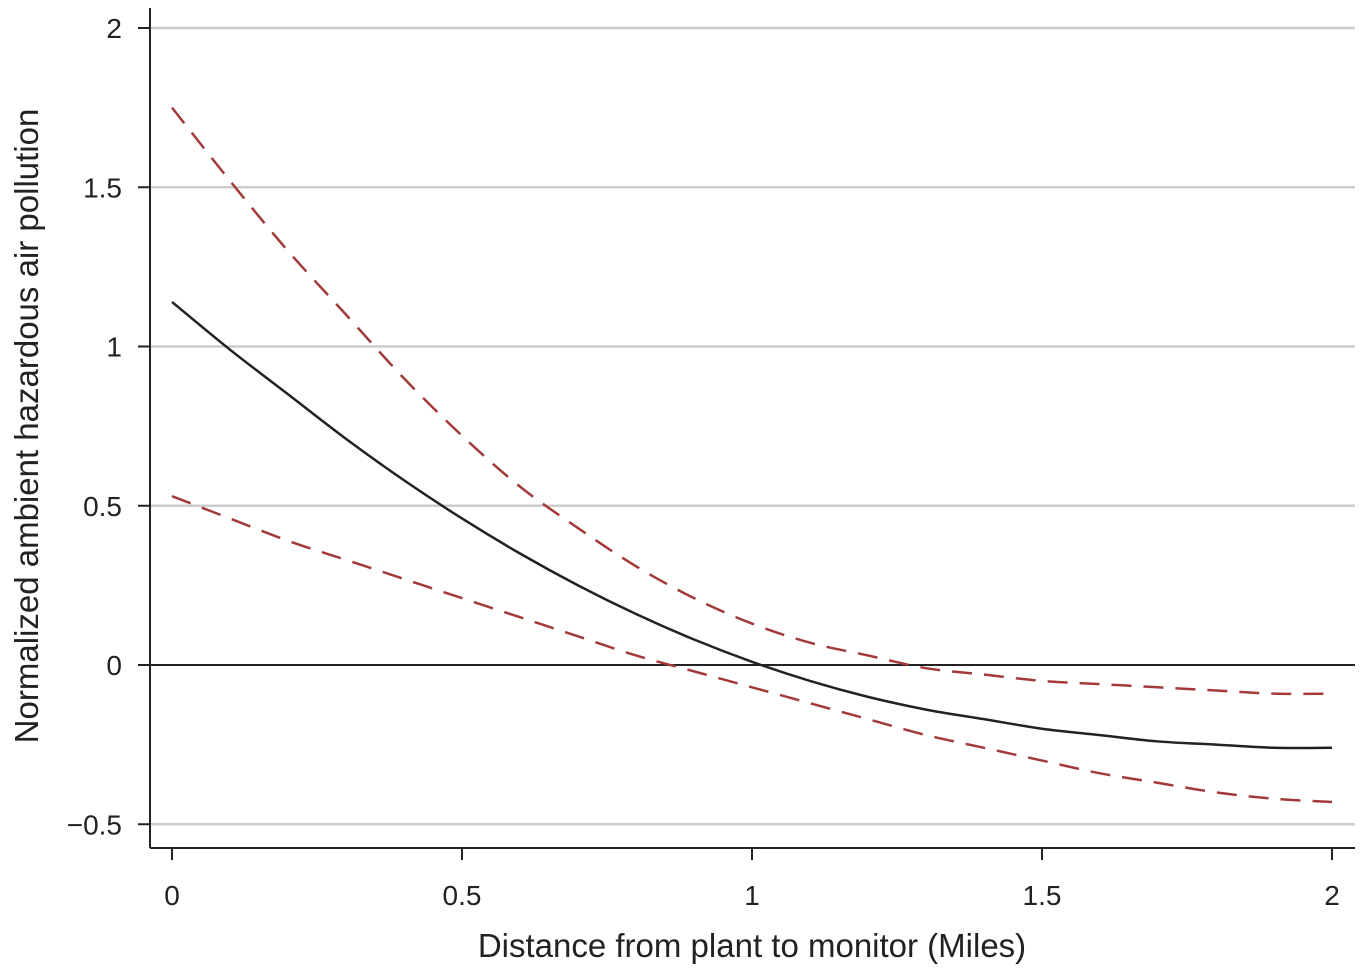 This screenshot has width=1362, height=971. I want to click on y-tick-label-5: 2, so click(114, 28).